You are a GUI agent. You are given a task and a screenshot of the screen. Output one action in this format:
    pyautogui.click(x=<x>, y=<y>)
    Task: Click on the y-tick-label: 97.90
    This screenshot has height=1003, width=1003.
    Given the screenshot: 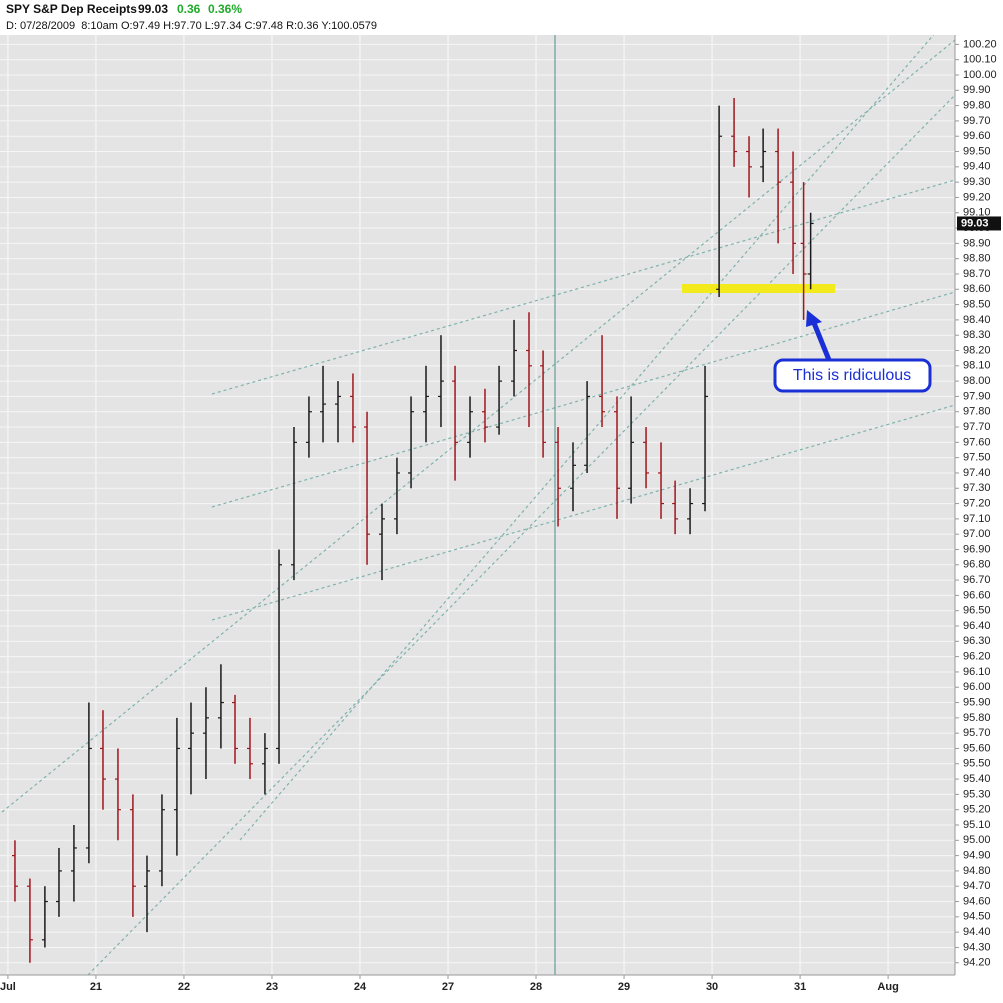 What is the action you would take?
    pyautogui.click(x=977, y=396)
    